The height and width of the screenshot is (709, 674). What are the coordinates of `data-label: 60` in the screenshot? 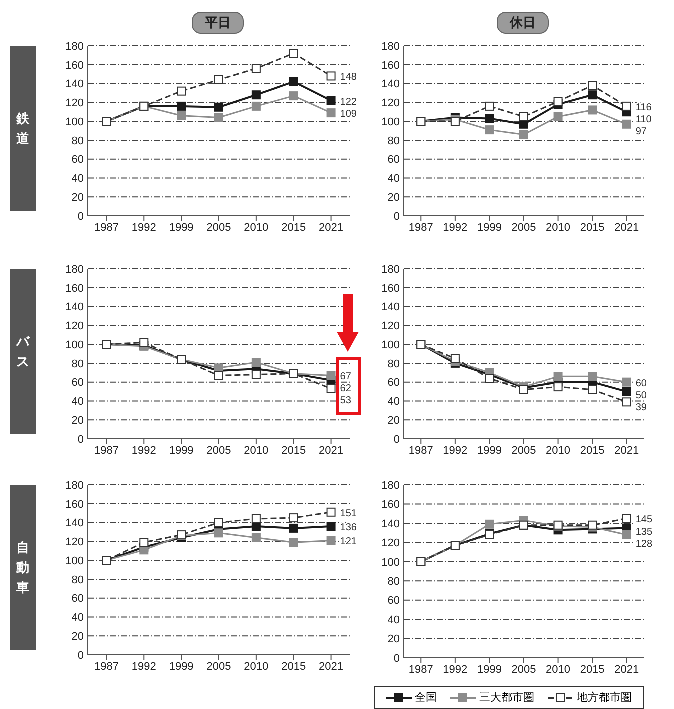 It's located at (642, 384).